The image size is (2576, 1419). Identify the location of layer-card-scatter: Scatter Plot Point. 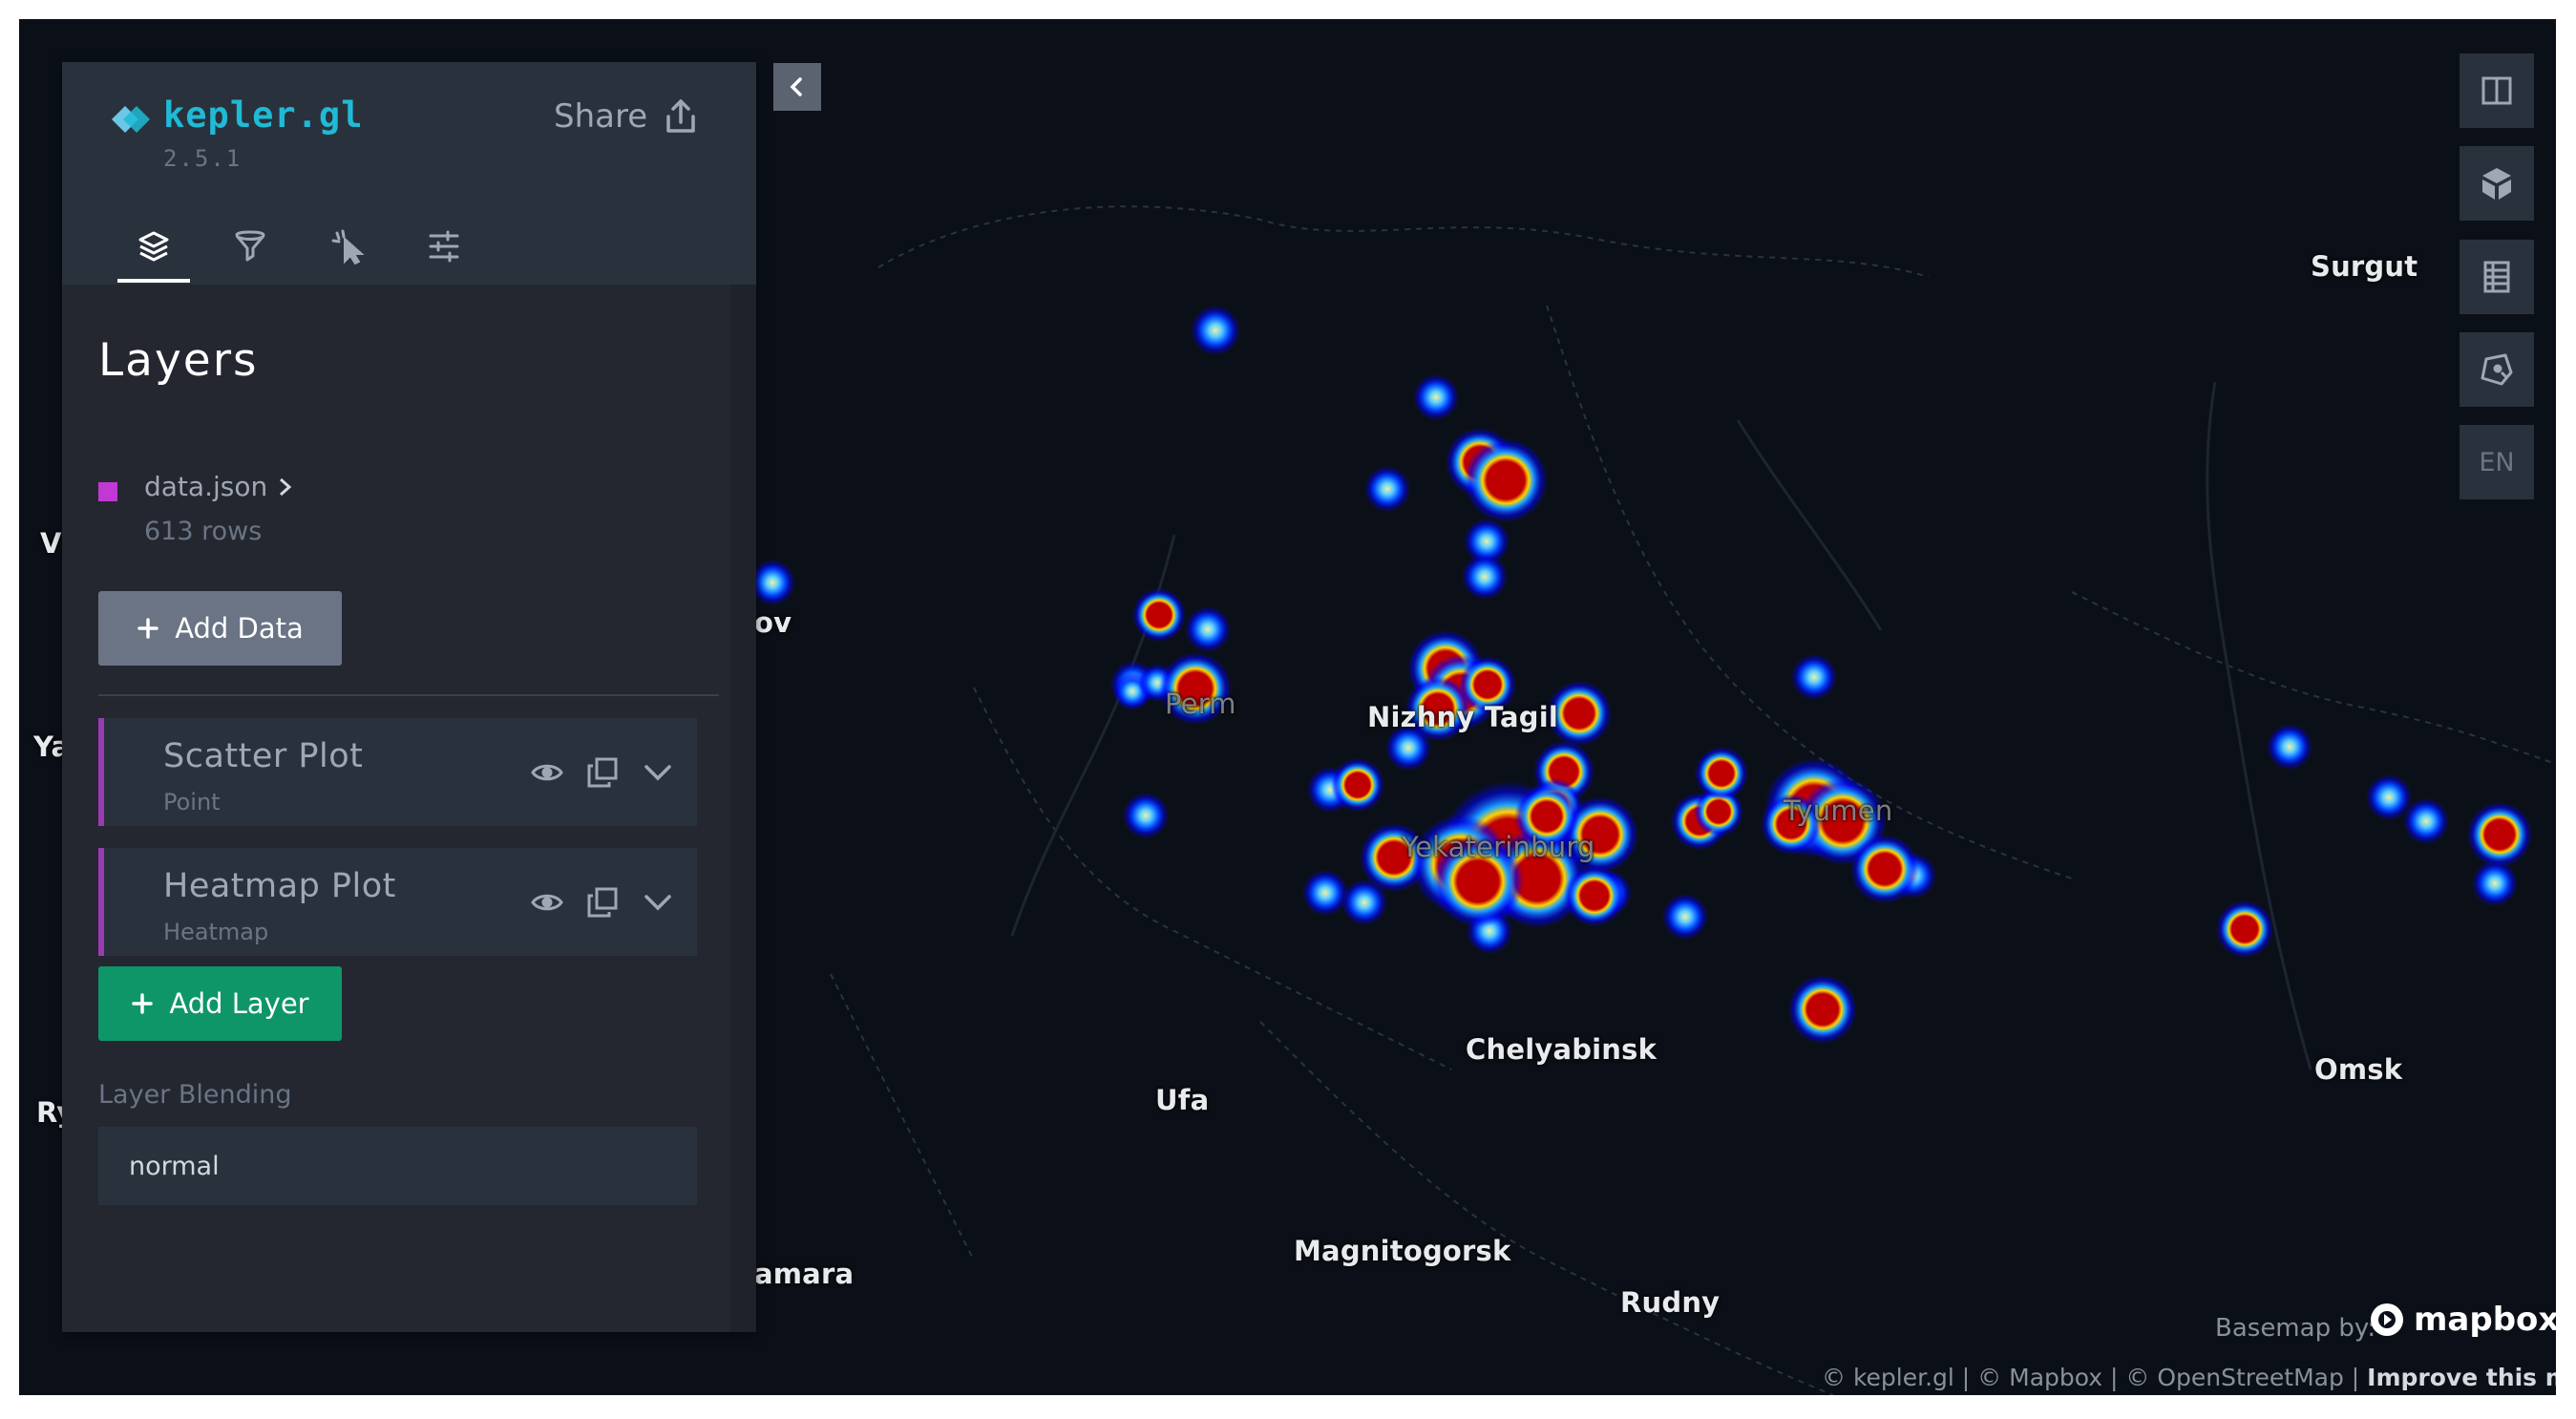
(397, 772).